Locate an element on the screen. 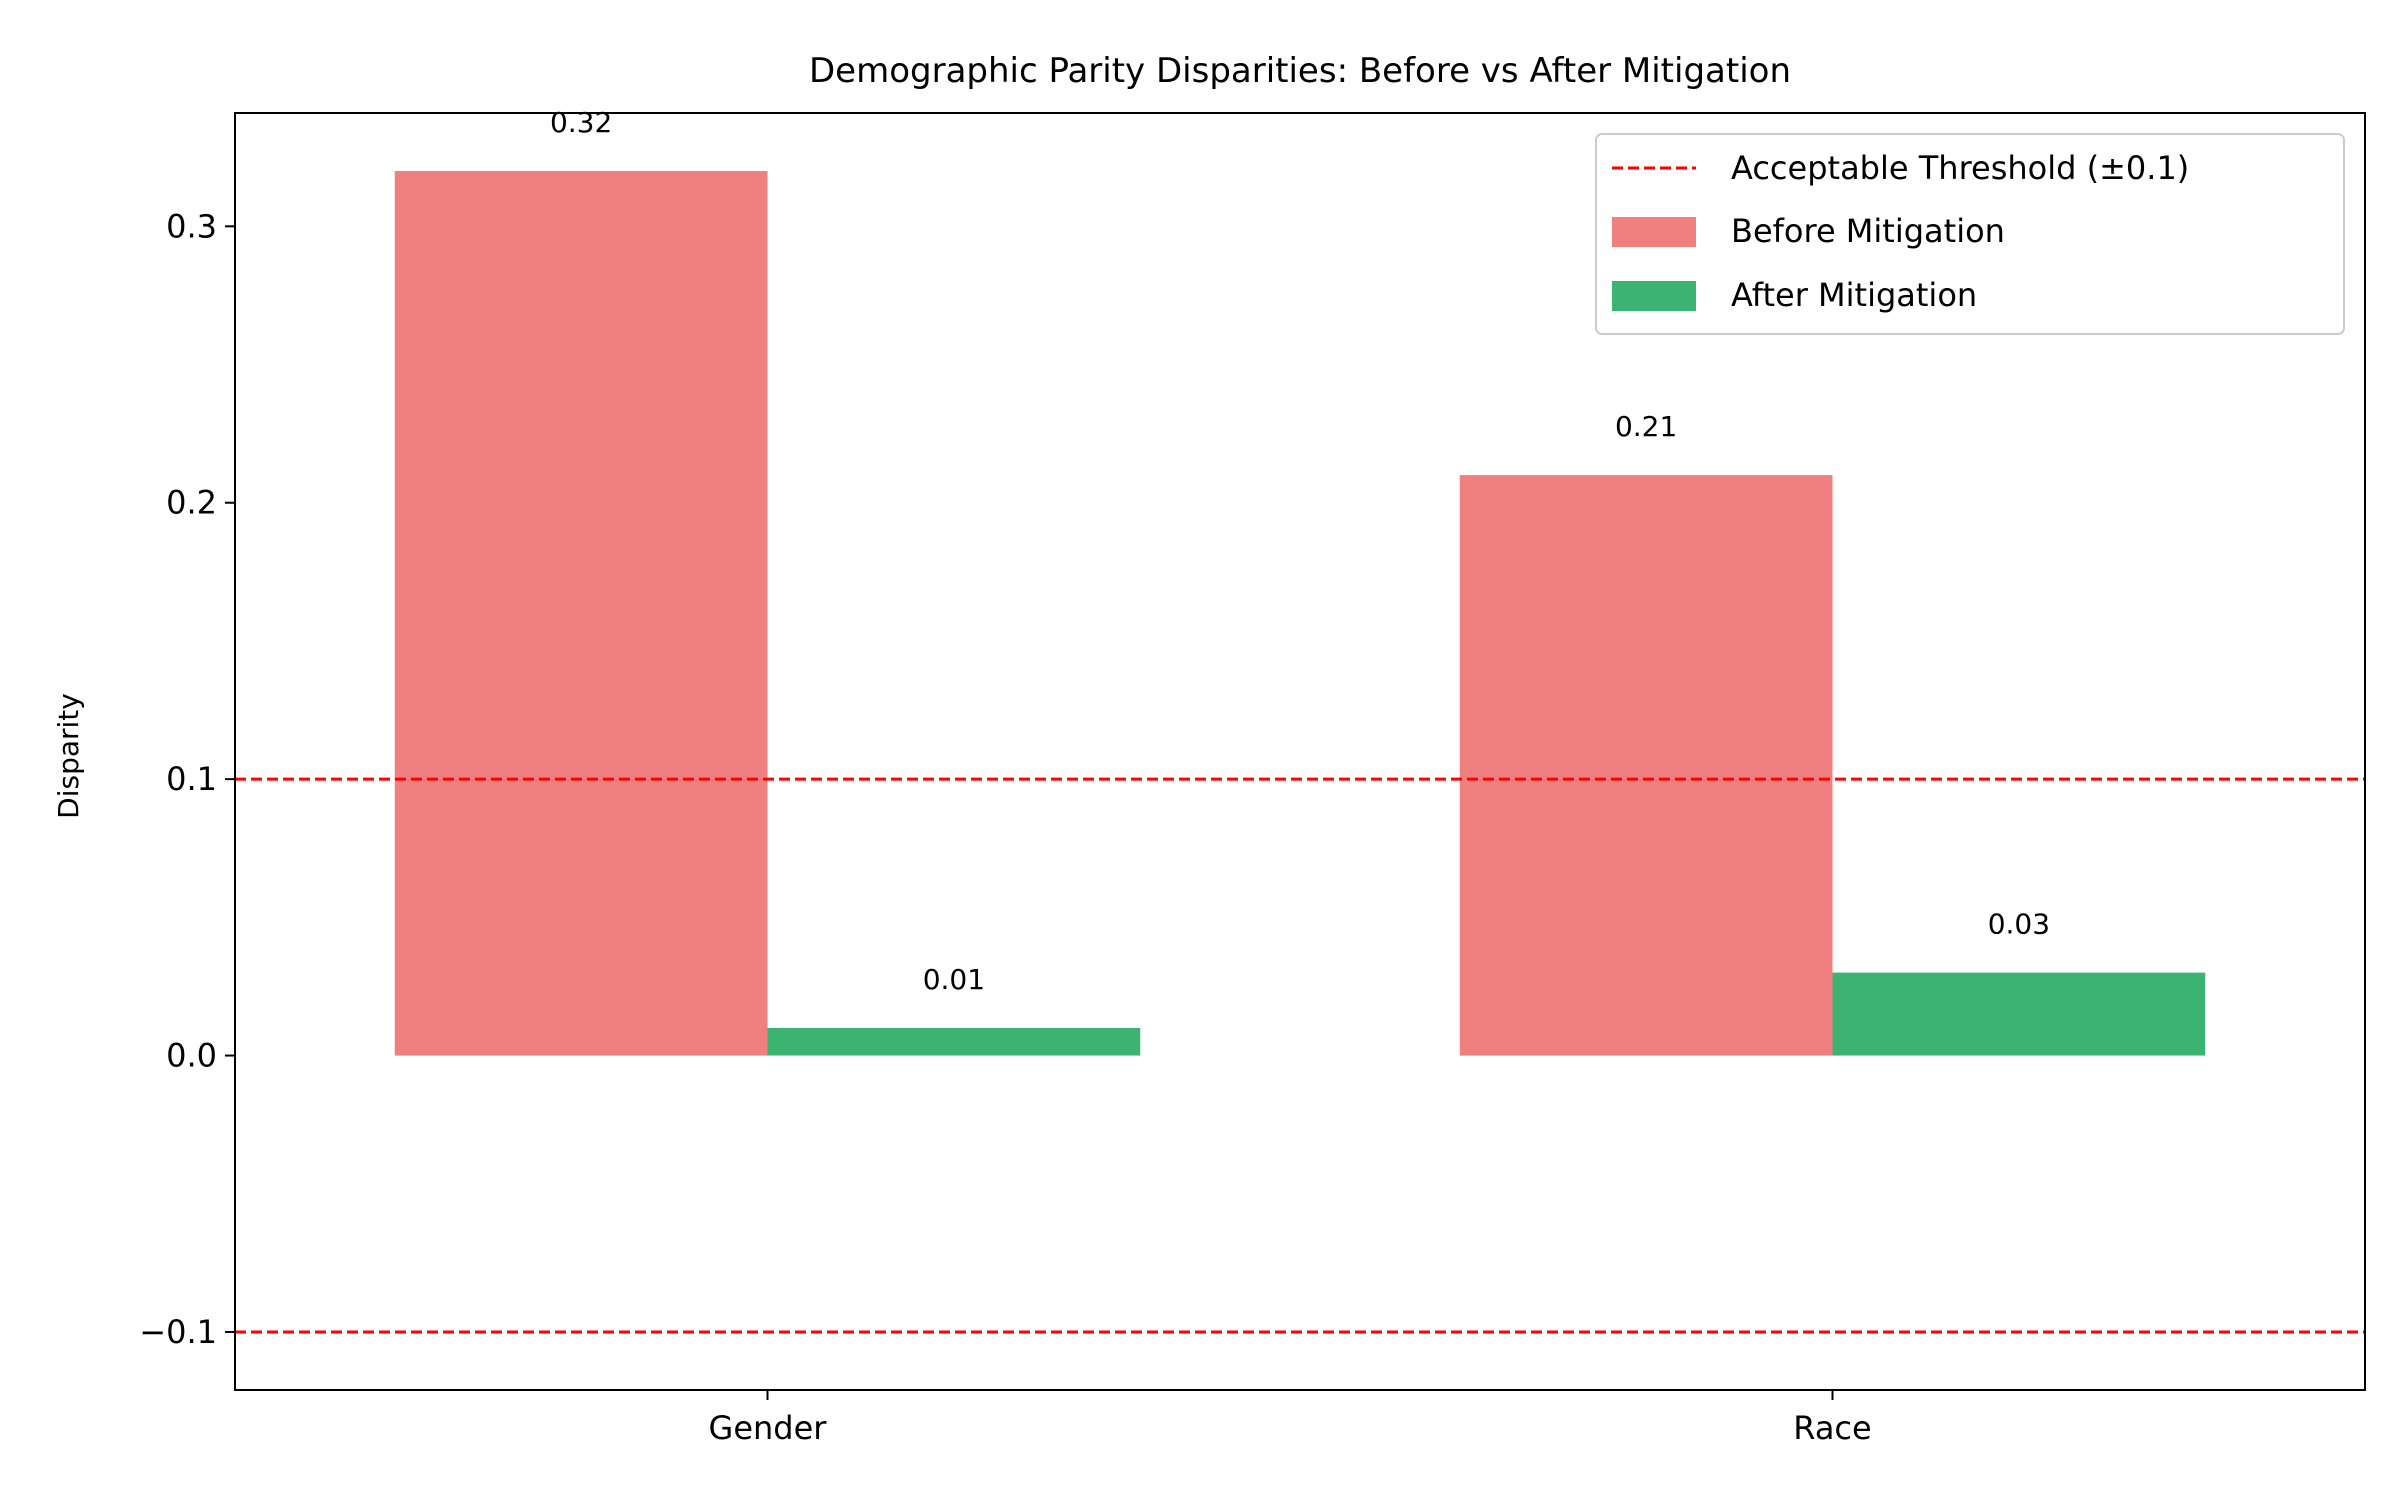  bar-after-race is located at coordinates (2019, 1014).